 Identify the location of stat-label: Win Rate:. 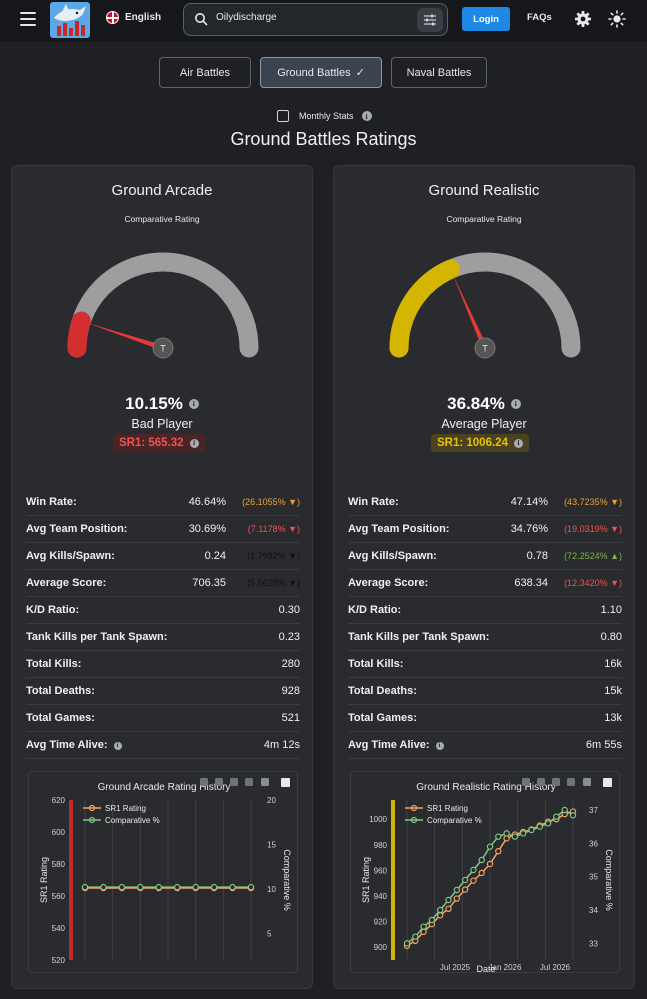
(51, 502).